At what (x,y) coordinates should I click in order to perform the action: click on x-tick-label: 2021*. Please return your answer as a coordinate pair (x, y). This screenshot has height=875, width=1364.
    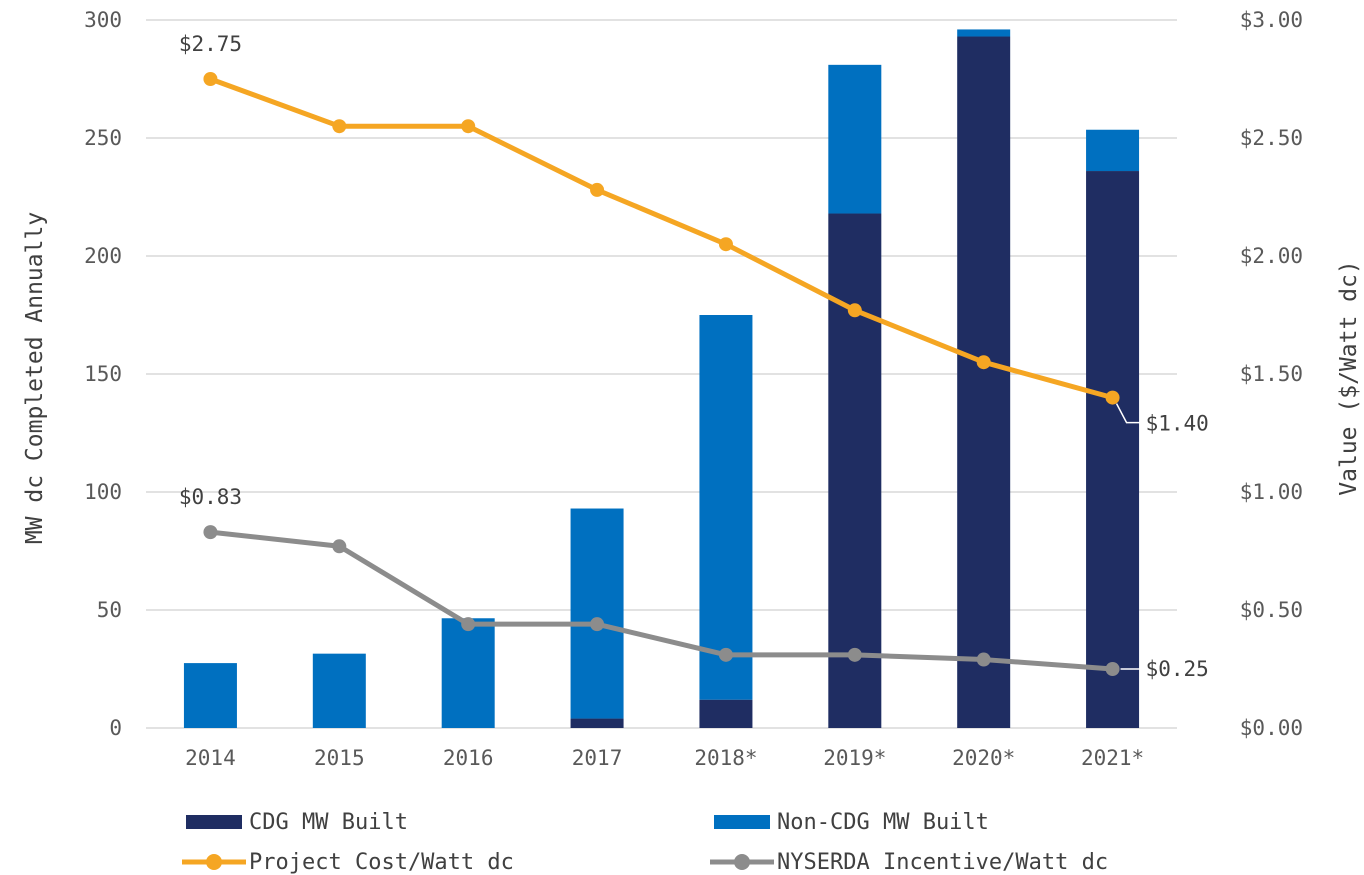
    Looking at the image, I should click on (1112, 758).